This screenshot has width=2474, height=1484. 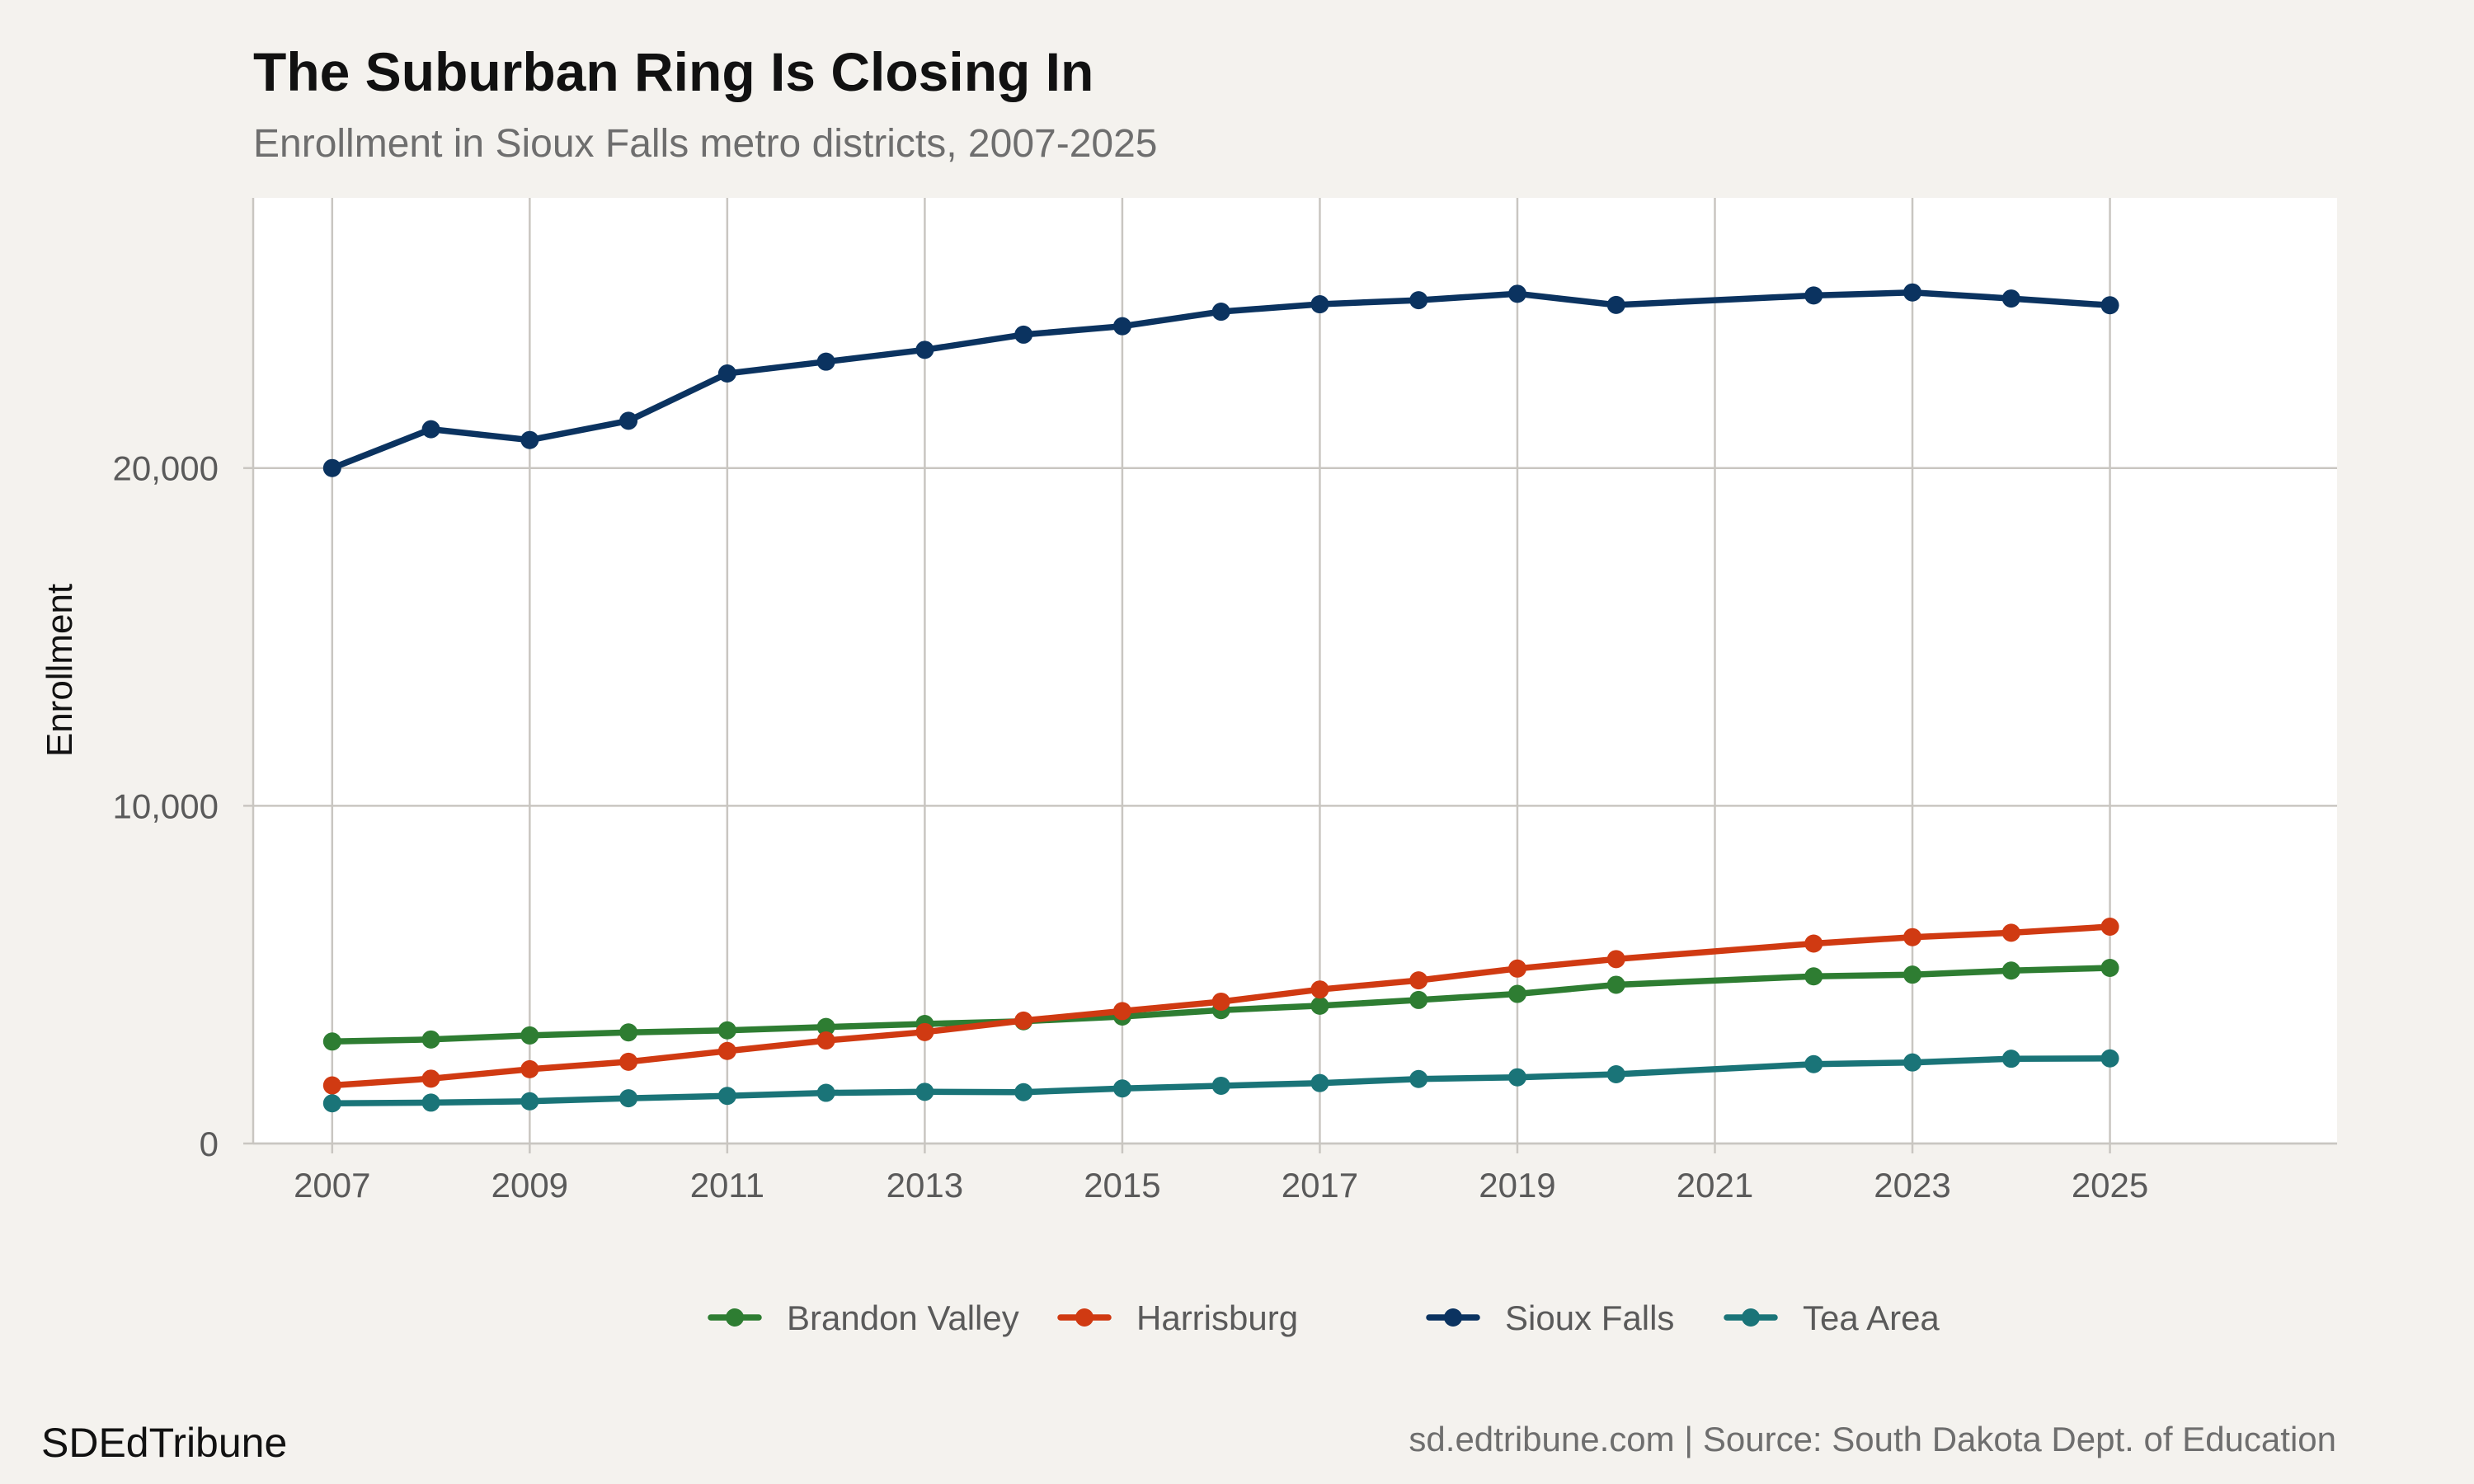 What do you see at coordinates (2110, 1185) in the screenshot?
I see `x-tick-label-2025: 2025` at bounding box center [2110, 1185].